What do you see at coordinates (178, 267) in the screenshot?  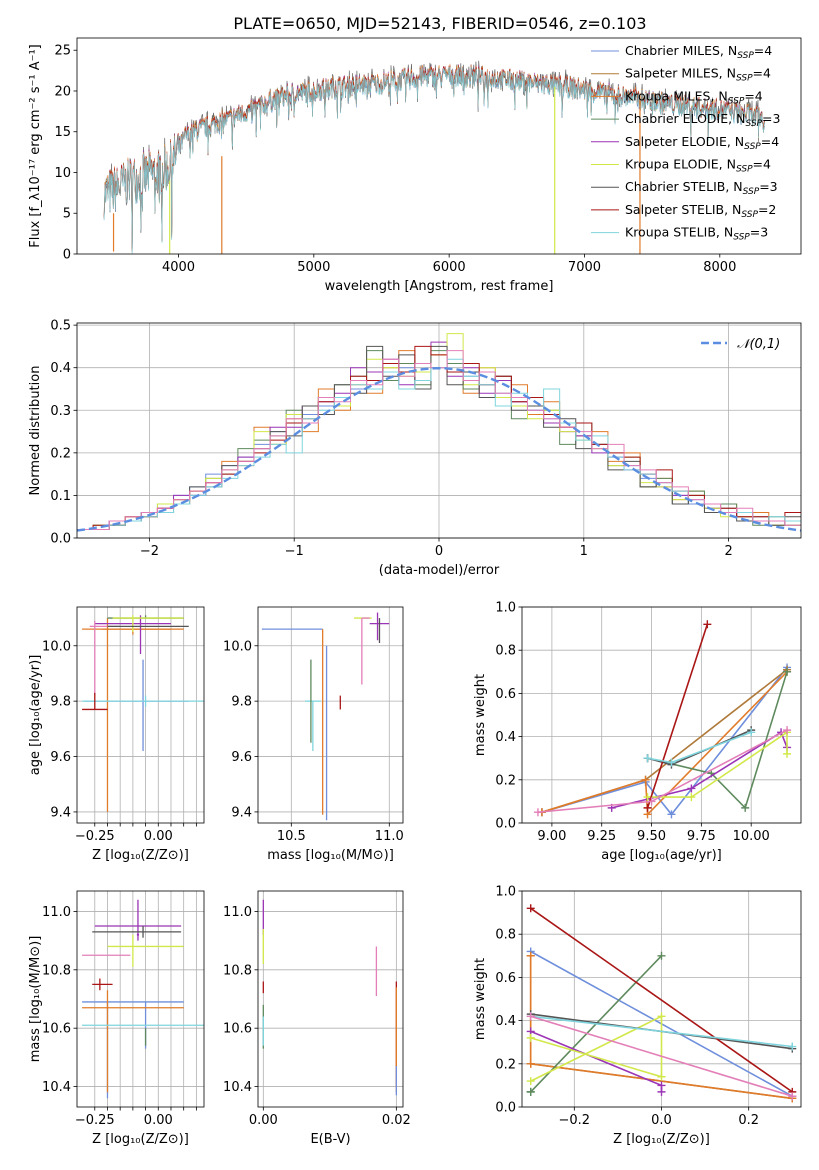 I see `x-tick-label: 4000` at bounding box center [178, 267].